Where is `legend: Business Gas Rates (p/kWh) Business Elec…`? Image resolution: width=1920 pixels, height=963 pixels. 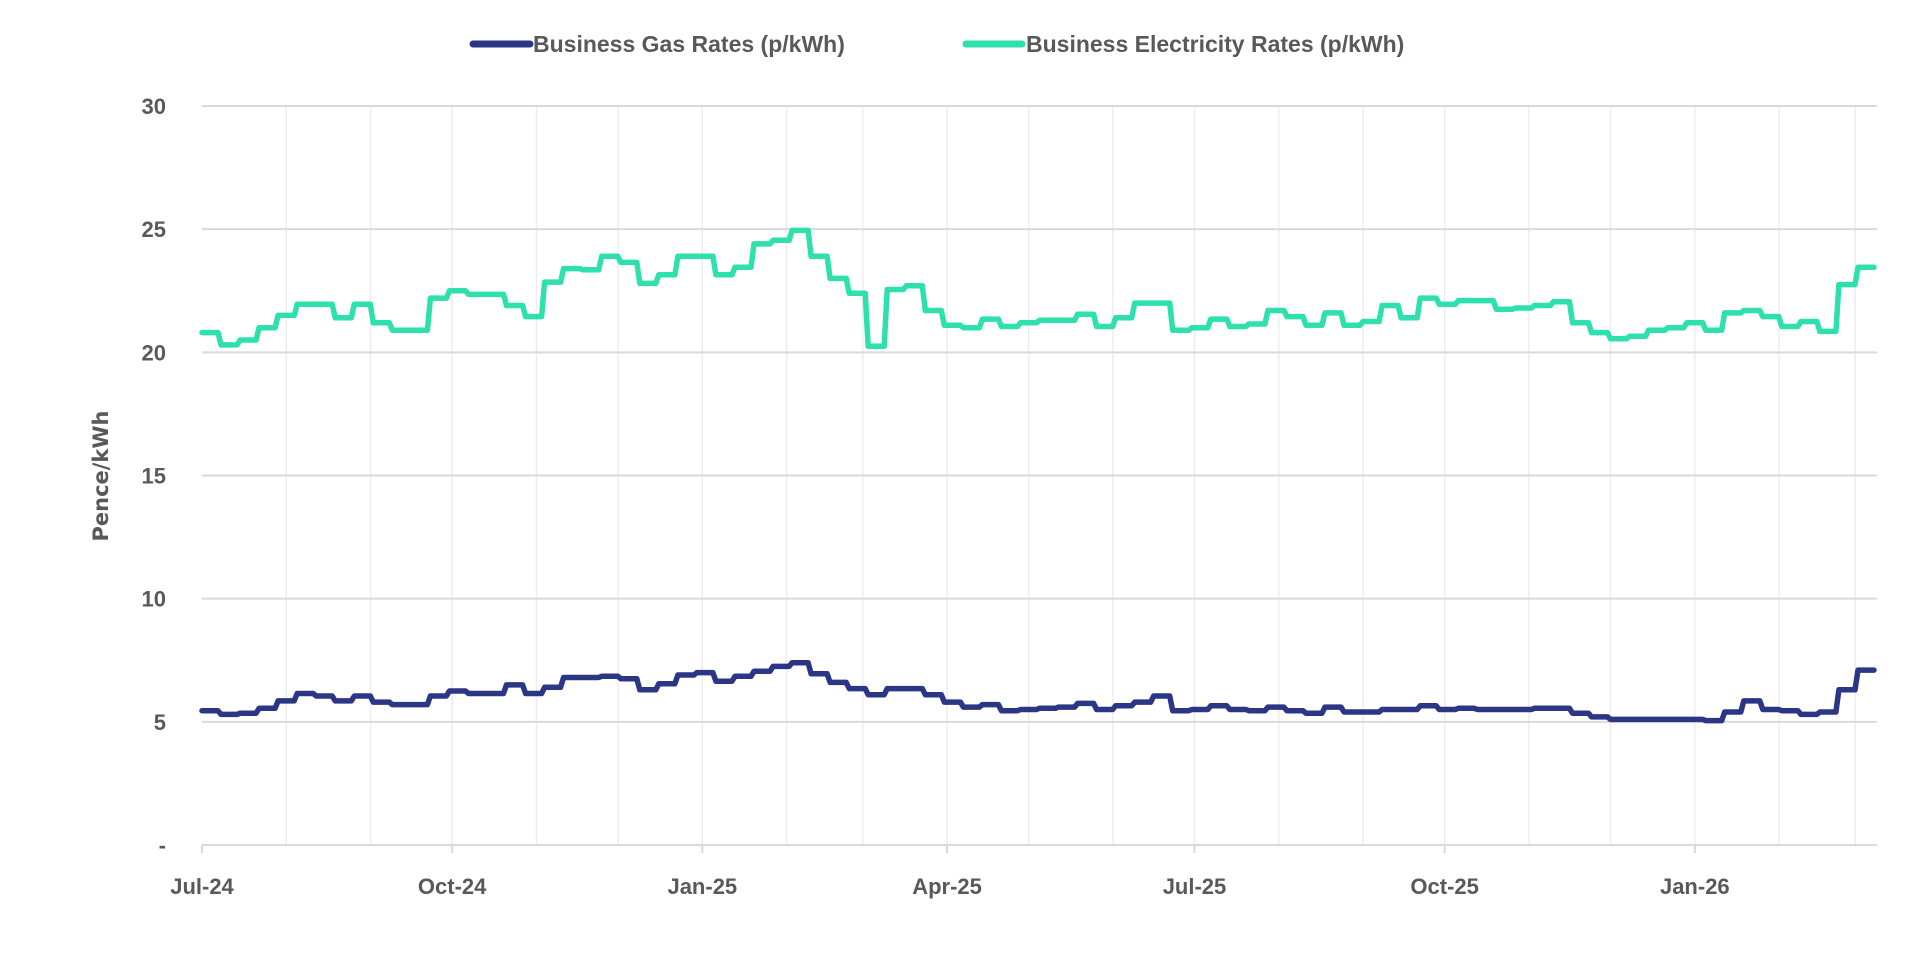 legend: Business Gas Rates (p/kWh) Business Elec… is located at coordinates (936, 44).